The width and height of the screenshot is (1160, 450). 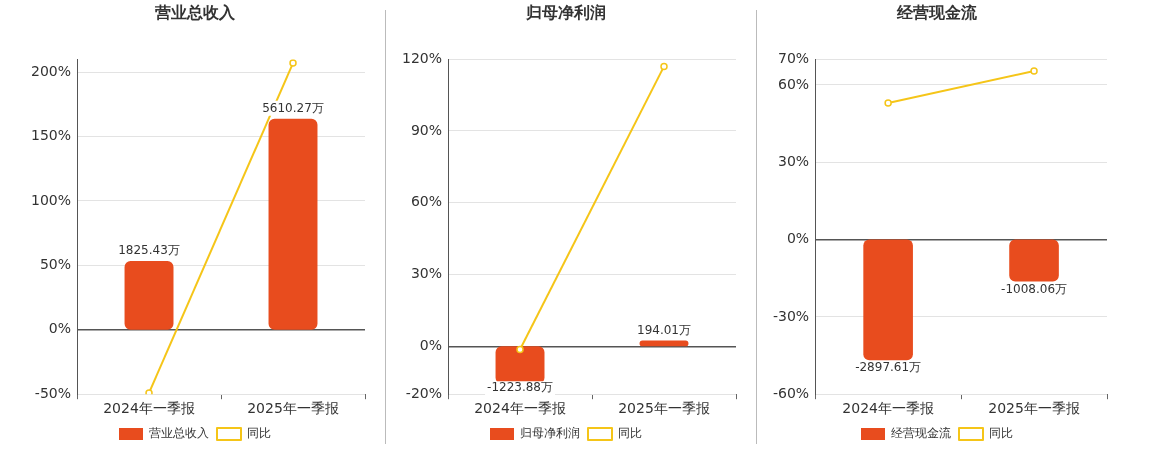 I want to click on y-tick-label: 150%, so click(x=51, y=135).